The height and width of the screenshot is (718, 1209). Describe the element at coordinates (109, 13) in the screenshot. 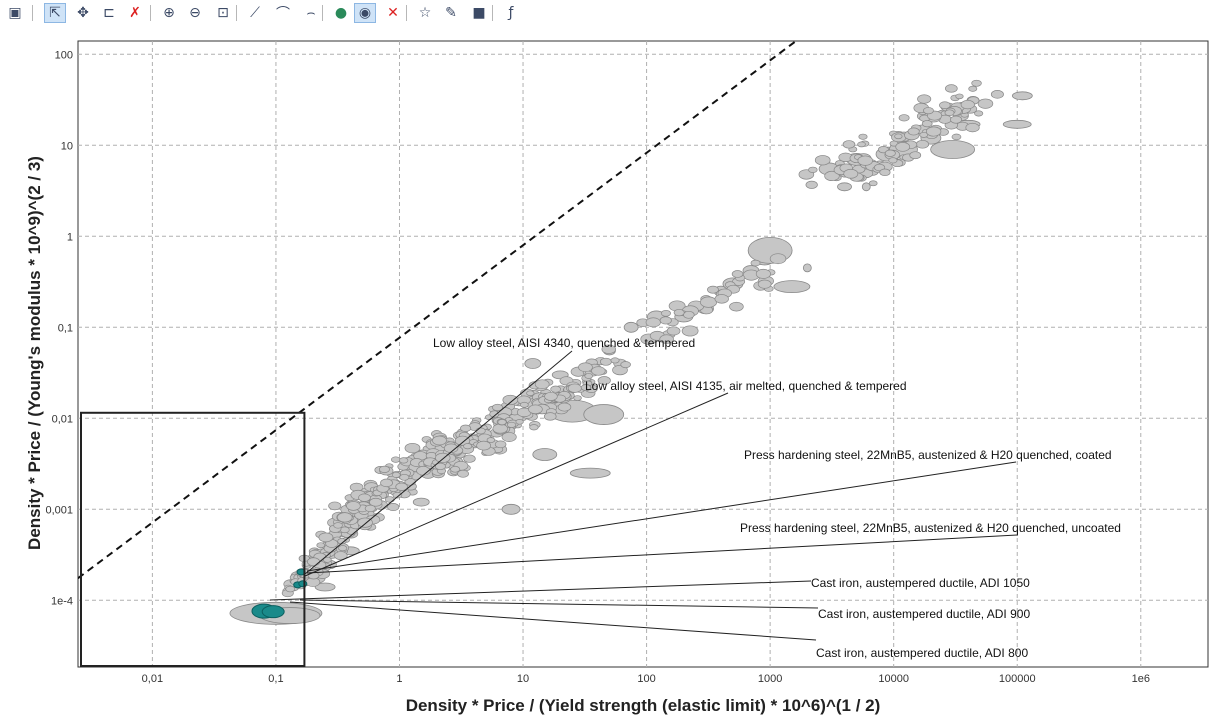

I see `label-tool-icon: ⊏` at that location.